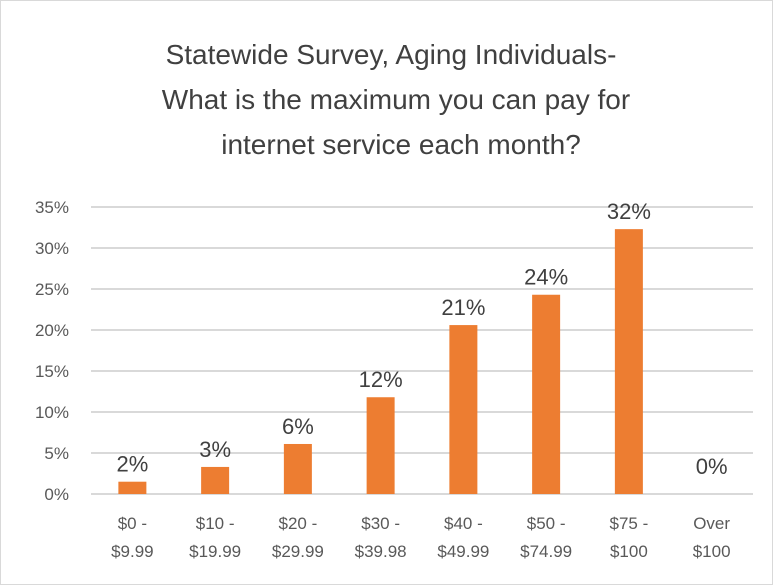  What do you see at coordinates (52, 371) in the screenshot?
I see `y-tick-label: 15%` at bounding box center [52, 371].